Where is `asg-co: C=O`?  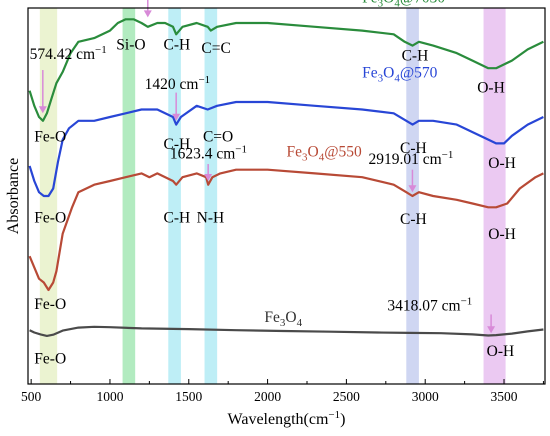 asg-co: C=O is located at coordinates (218, 136).